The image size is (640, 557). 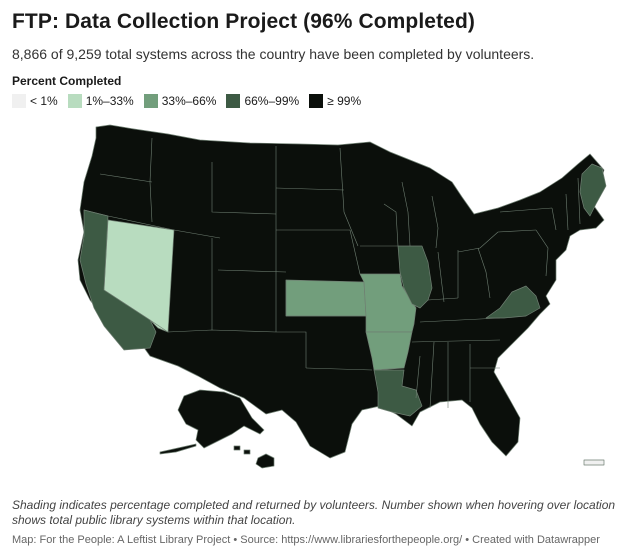 I want to click on legend-item-gte99: ≥ 99%, so click(x=335, y=101).